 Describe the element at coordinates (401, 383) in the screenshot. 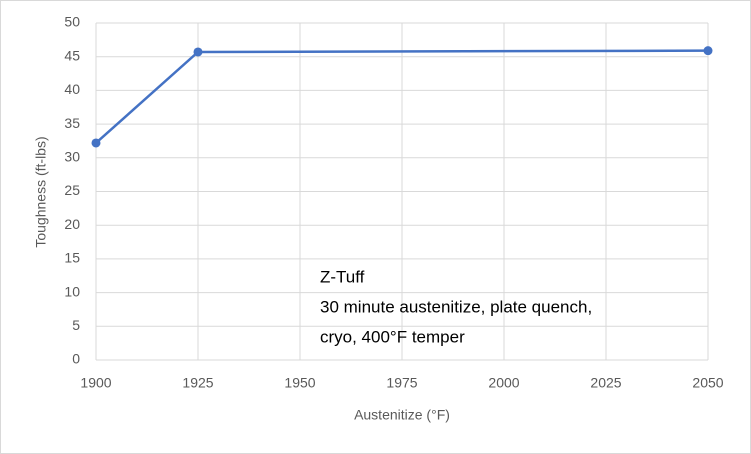

I see `x-tick-label: 1975` at that location.